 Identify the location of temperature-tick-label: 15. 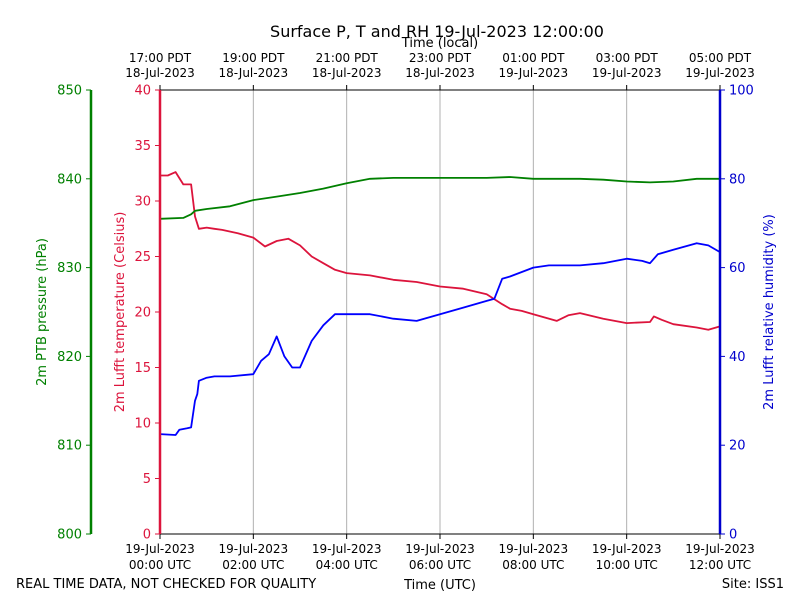
(142, 368).